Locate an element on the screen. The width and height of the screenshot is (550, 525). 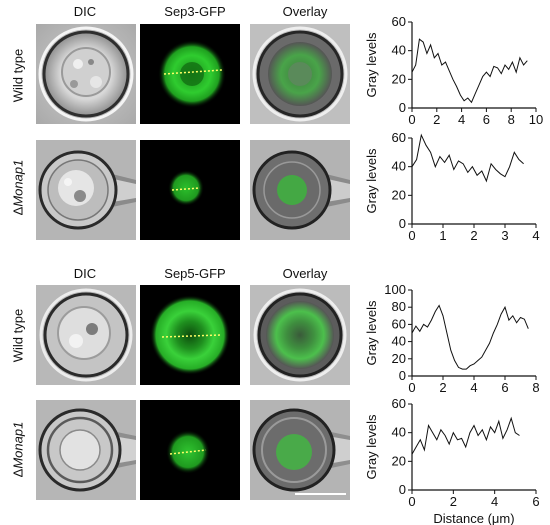
overlay-image-monap1-sep5 is located at coordinates (300, 450).